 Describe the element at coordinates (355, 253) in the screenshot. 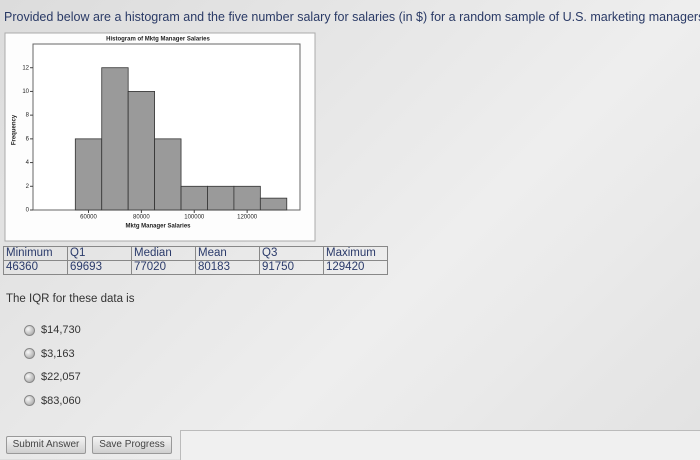

I see `table-cell: Maximum` at that location.